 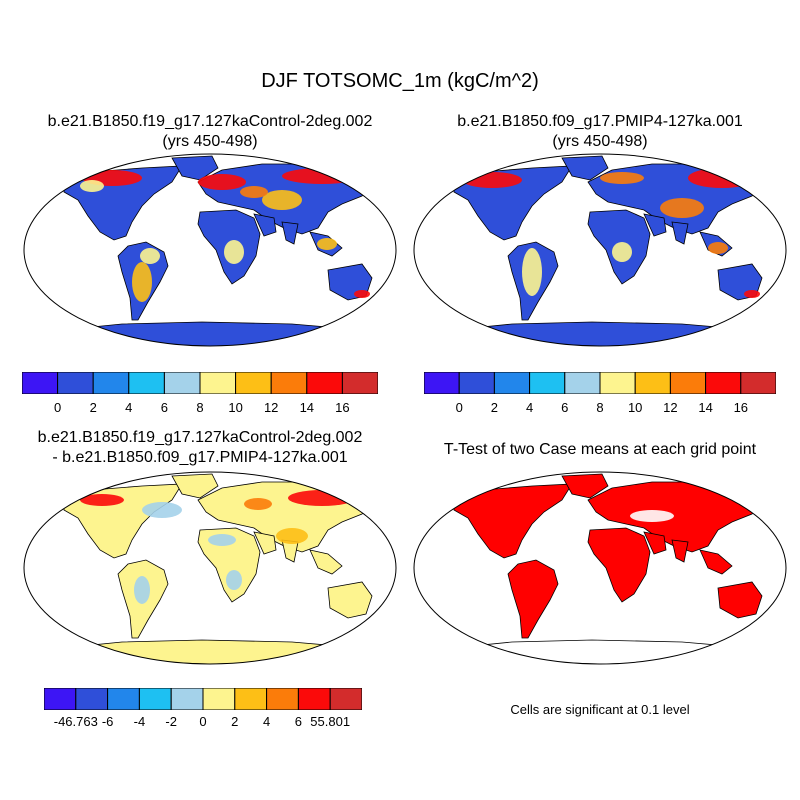 I want to click on panel-title-pmip4-line2: (yrs 450-498), so click(x=600, y=141).